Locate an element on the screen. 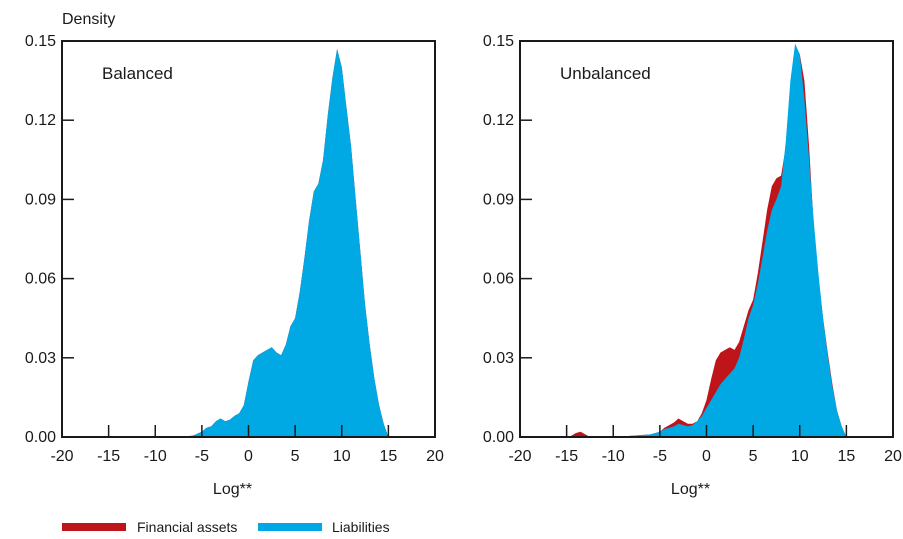 Image resolution: width=903 pixels, height=539 pixels. legend-label-liabilities: Liabilities is located at coordinates (361, 527).